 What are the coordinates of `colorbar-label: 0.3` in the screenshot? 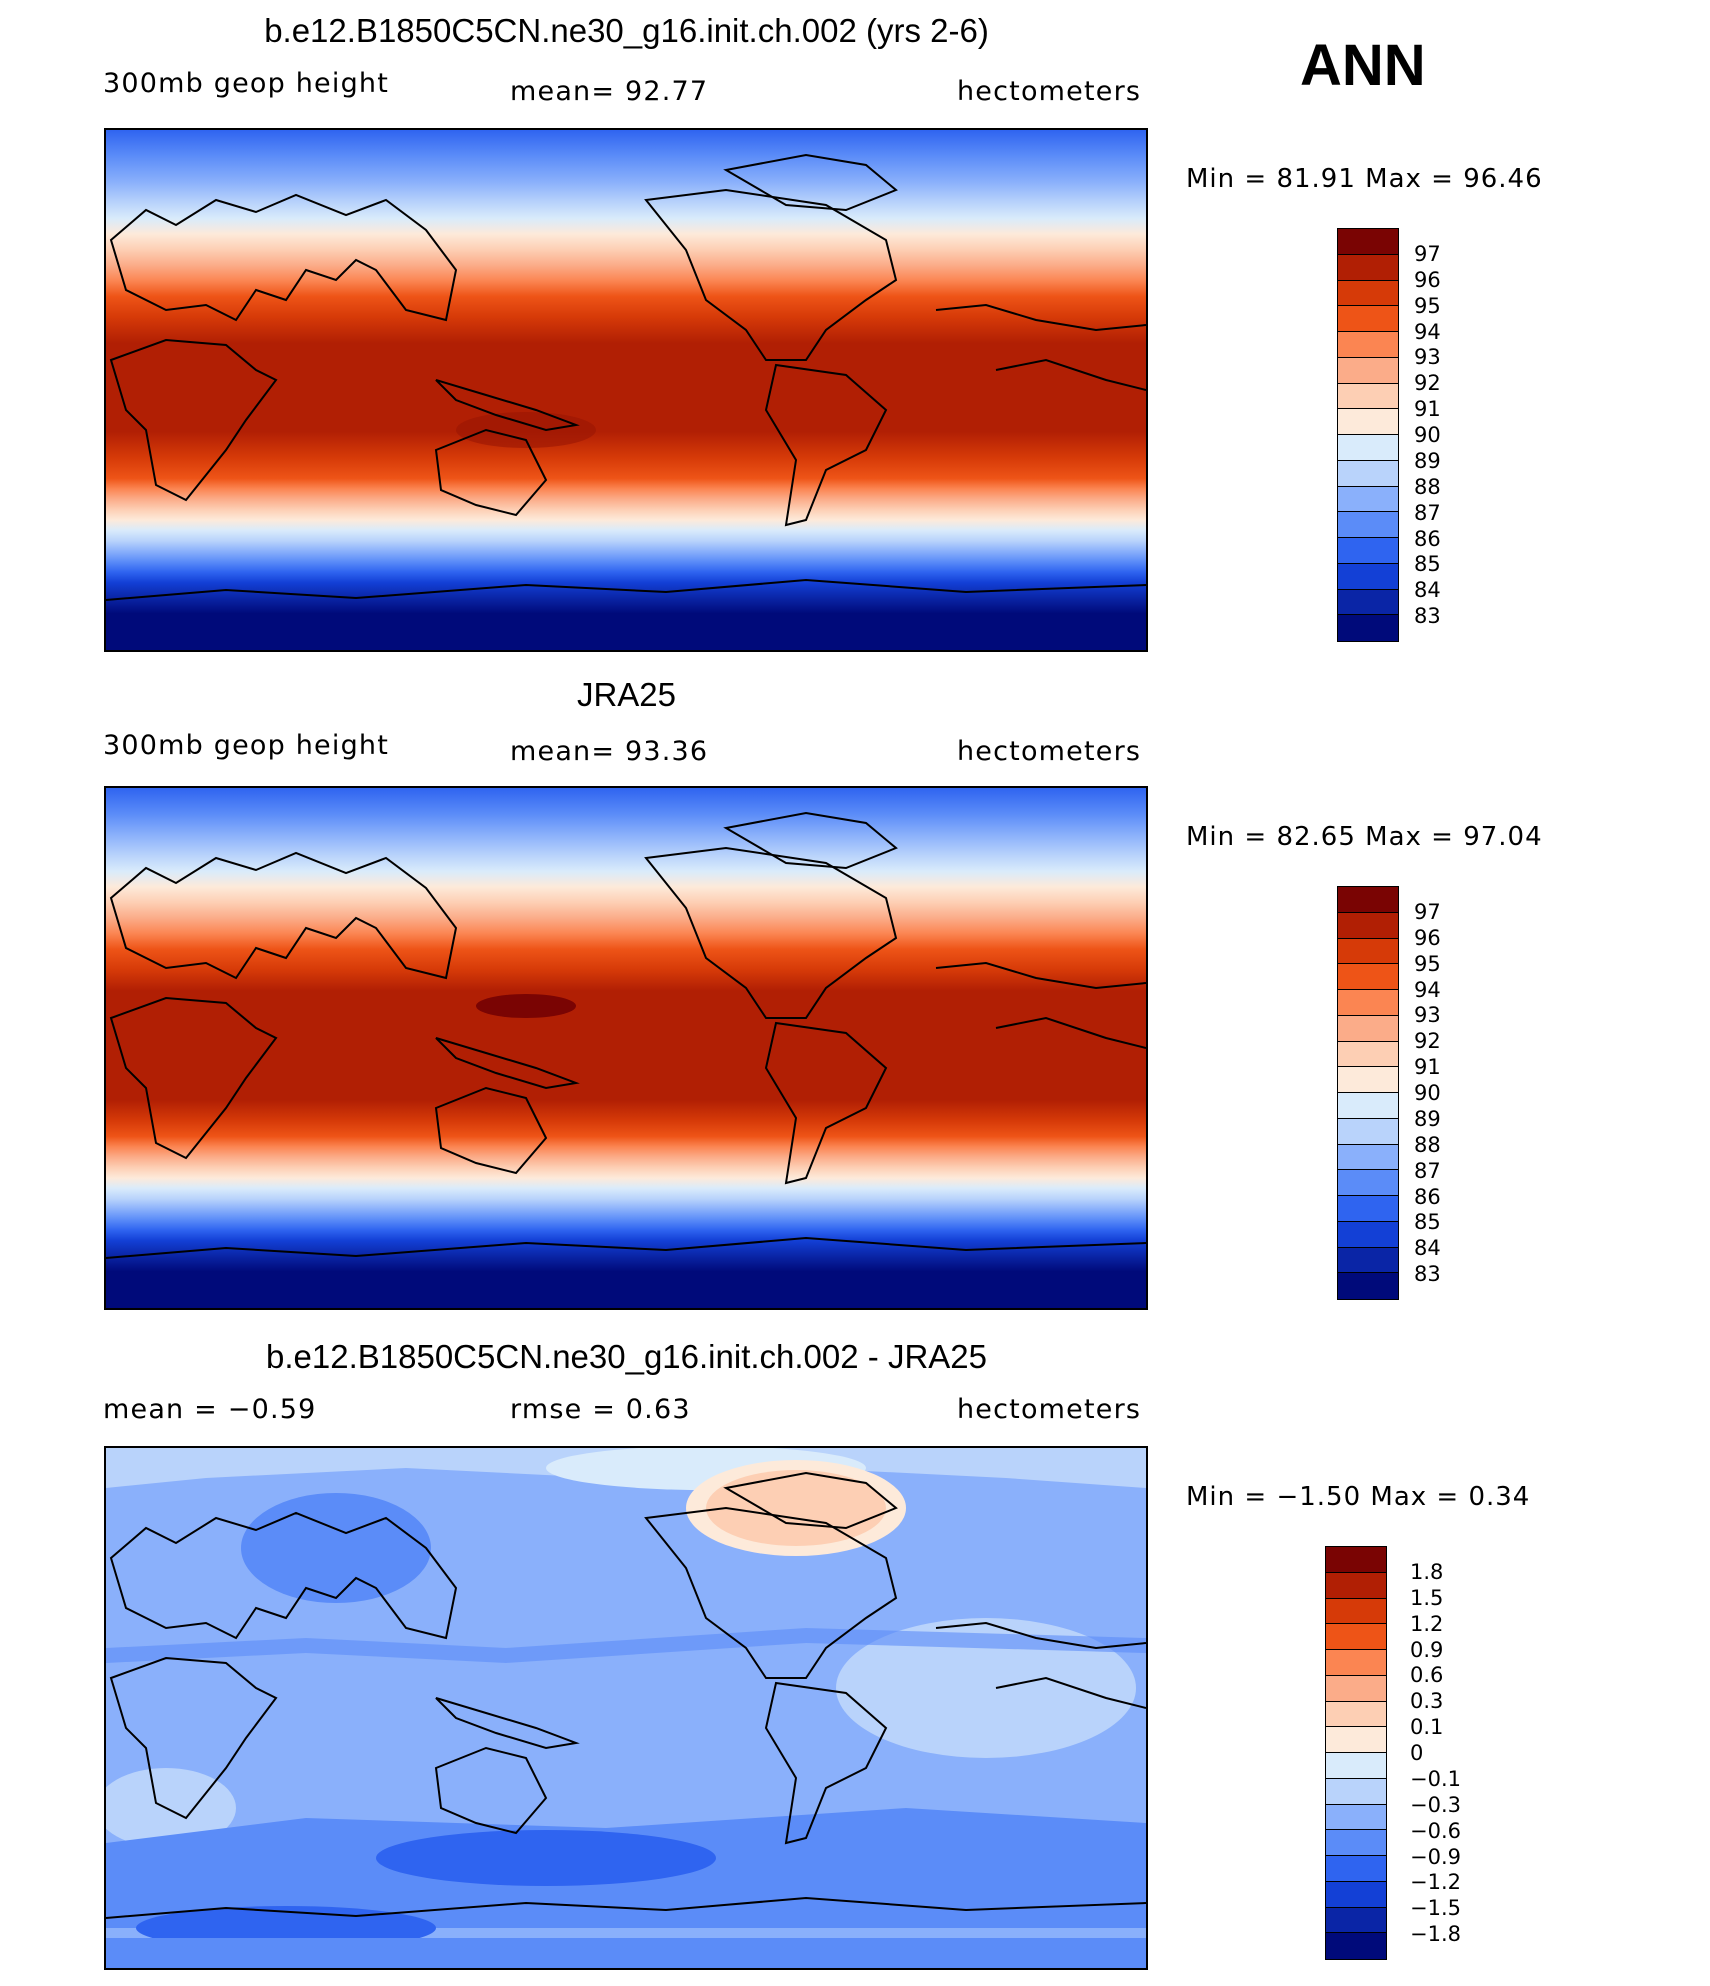 It's located at (1427, 1701).